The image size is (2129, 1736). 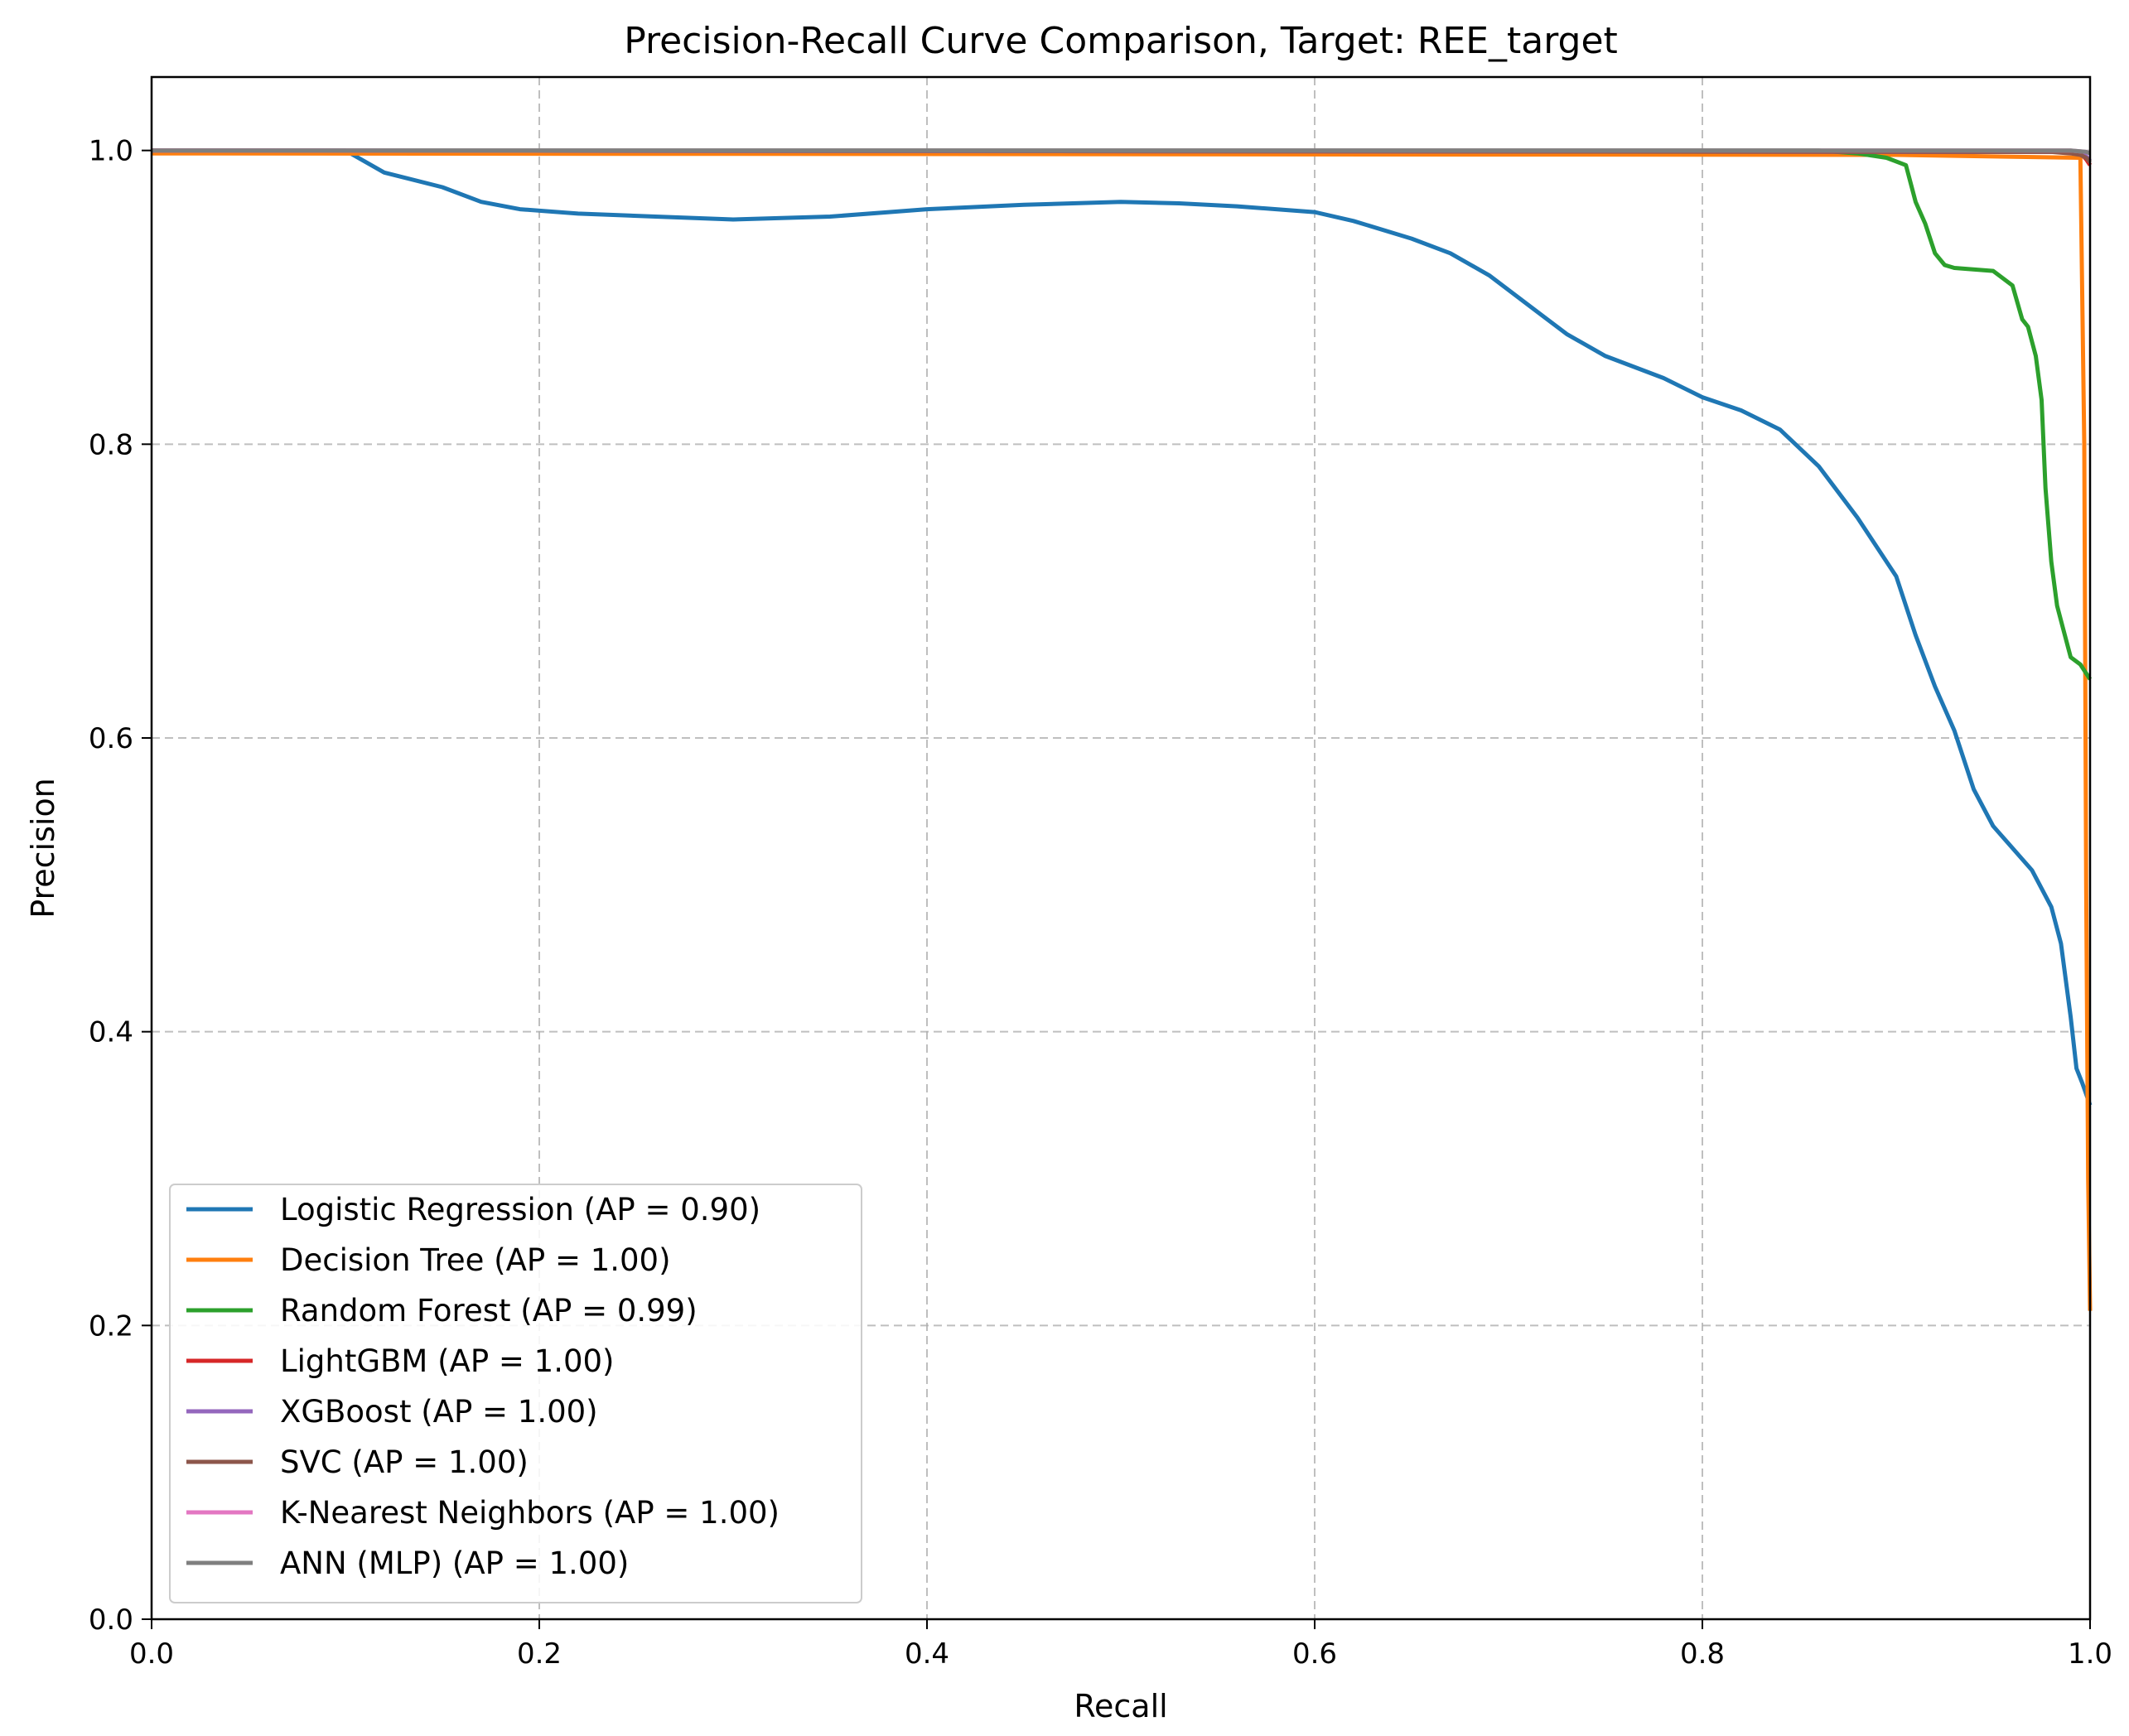 What do you see at coordinates (1703, 1654) in the screenshot?
I see `x-tick-label: 0.8` at bounding box center [1703, 1654].